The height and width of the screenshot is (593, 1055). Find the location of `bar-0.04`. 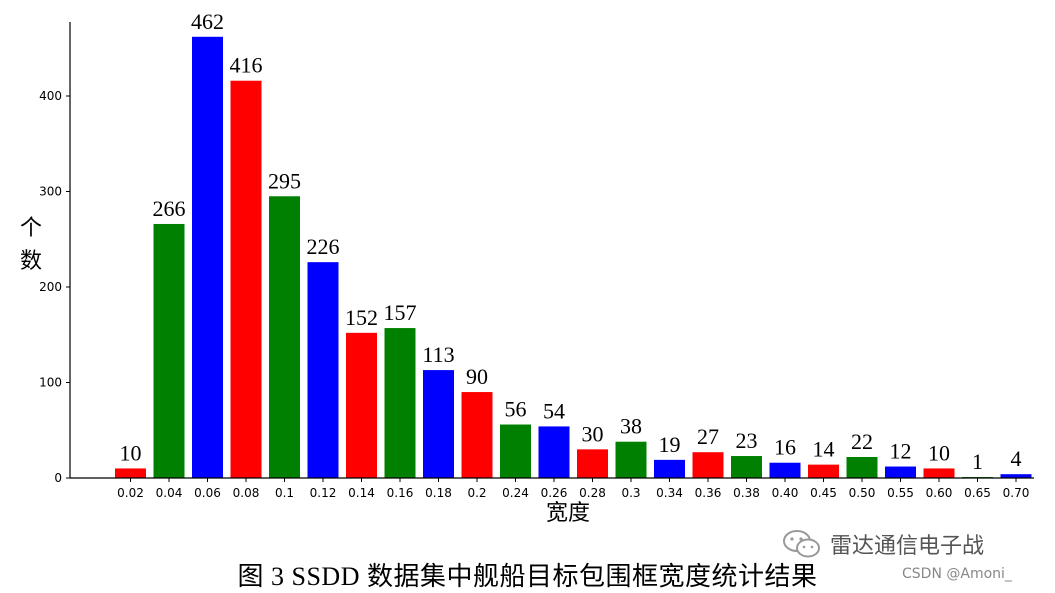

bar-0.04 is located at coordinates (169, 350).